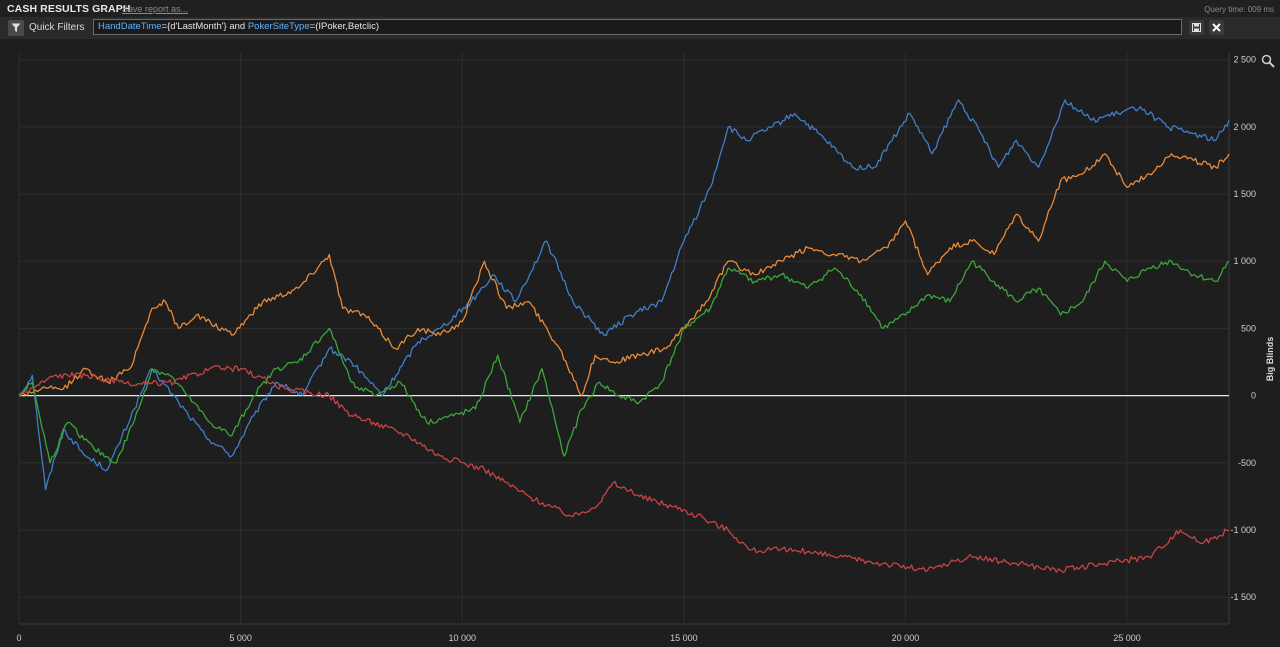  I want to click on save-icon, so click(1196, 27).